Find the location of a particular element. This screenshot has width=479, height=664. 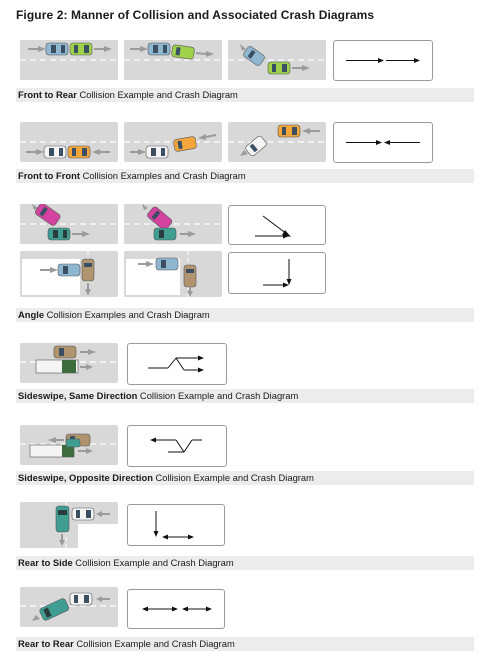

caption-bold: Rear to Rear is located at coordinates (46, 643).